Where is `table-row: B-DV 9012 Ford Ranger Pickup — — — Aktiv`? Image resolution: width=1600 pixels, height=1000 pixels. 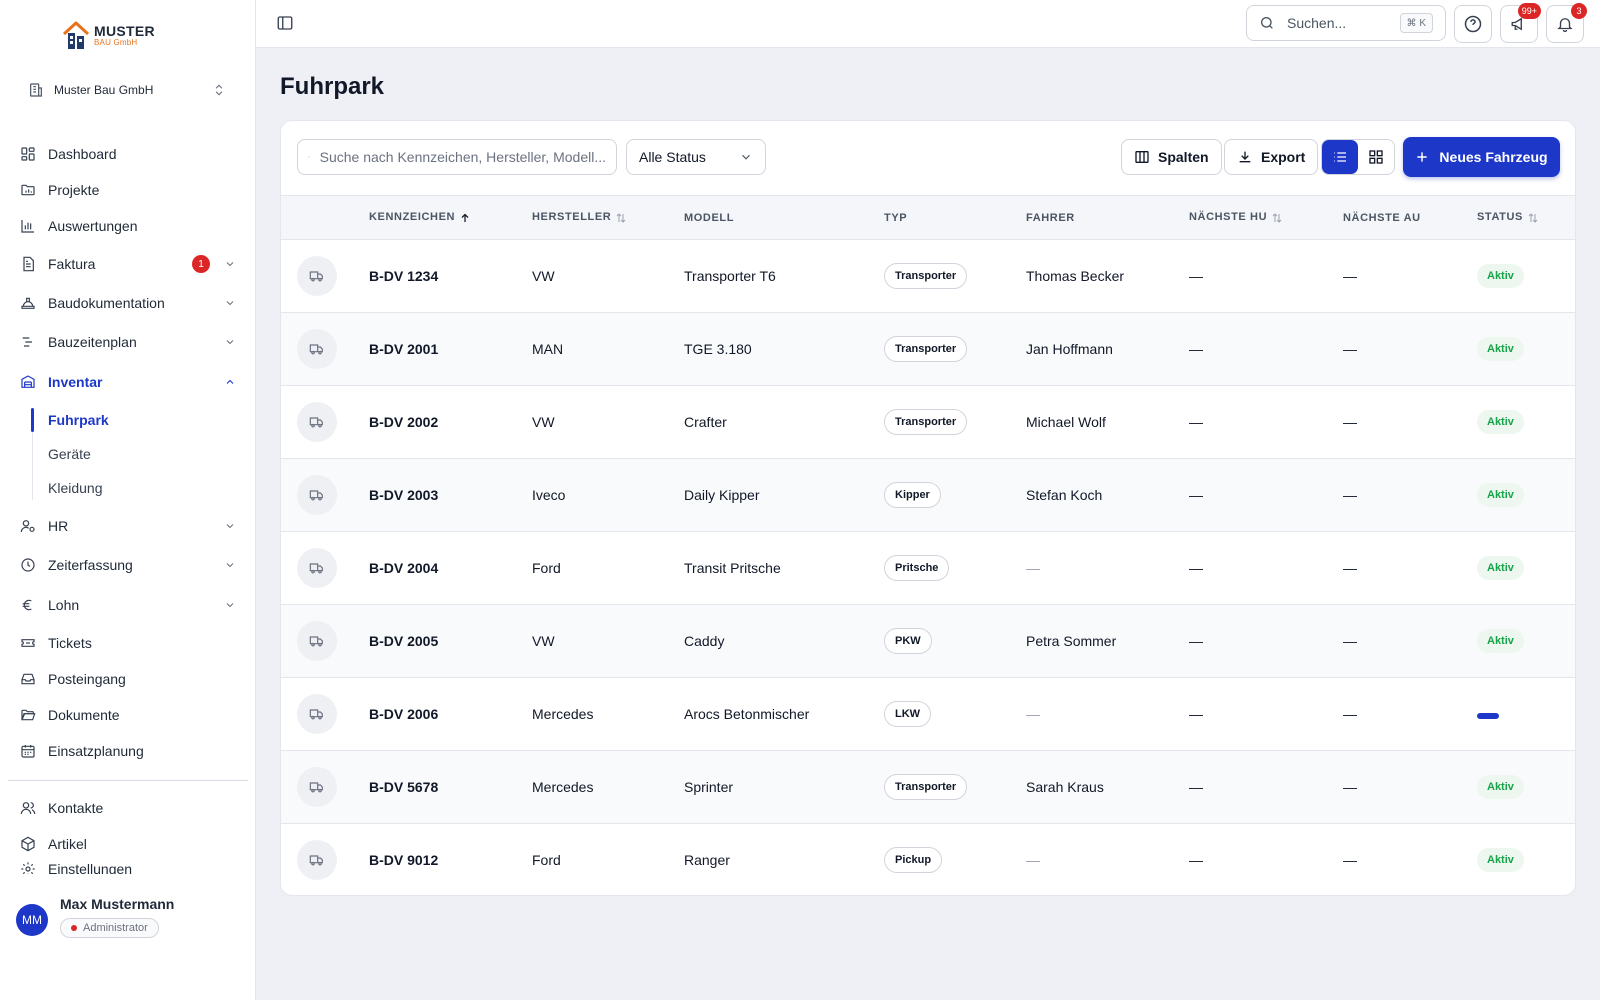 table-row: B-DV 9012 Ford Ranger Pickup — — — Aktiv is located at coordinates (928, 860).